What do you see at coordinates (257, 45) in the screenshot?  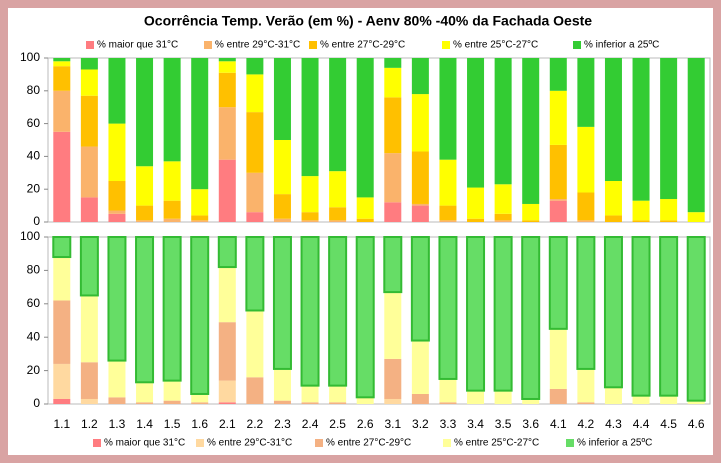 I see `legend-label: % entre 29°C-31°C` at bounding box center [257, 45].